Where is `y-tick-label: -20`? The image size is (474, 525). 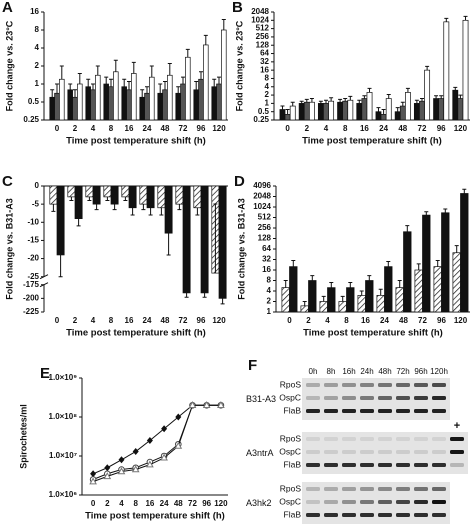
y-tick-label: -20 is located at coordinates (33, 258).